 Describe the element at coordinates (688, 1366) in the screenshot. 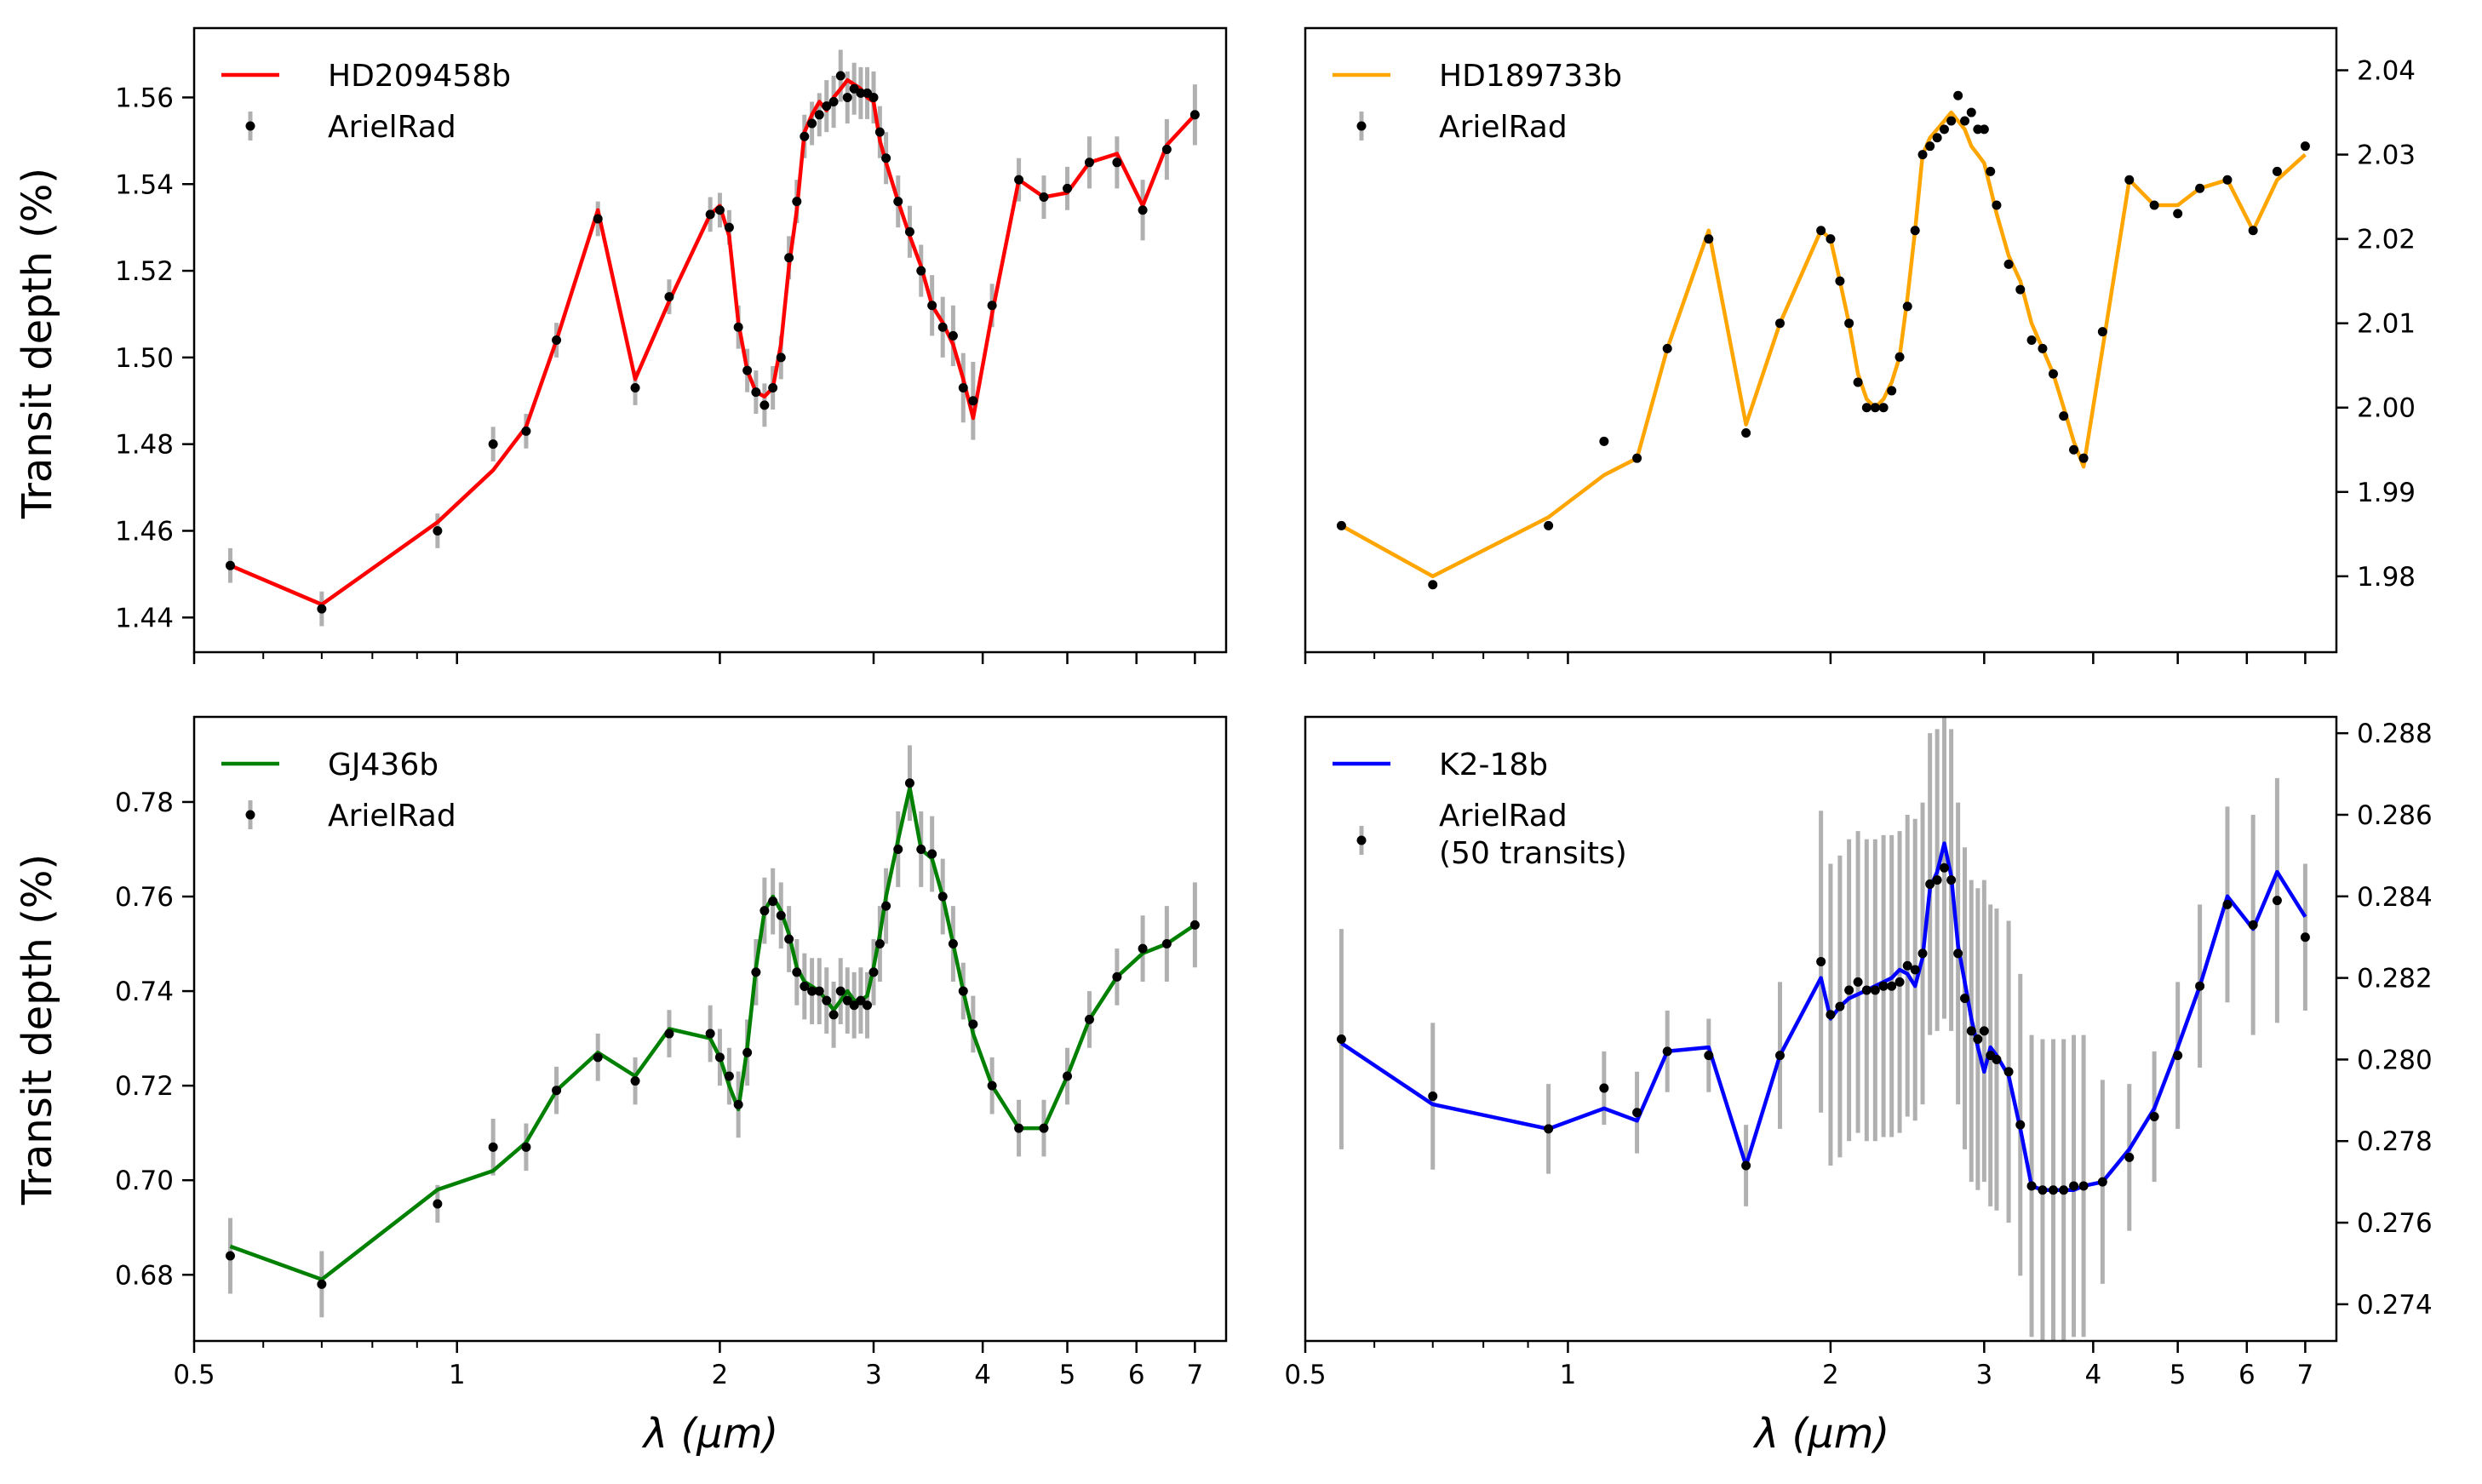

I see `x-axis: 0.5 1 2 3 4 5 6 7` at that location.